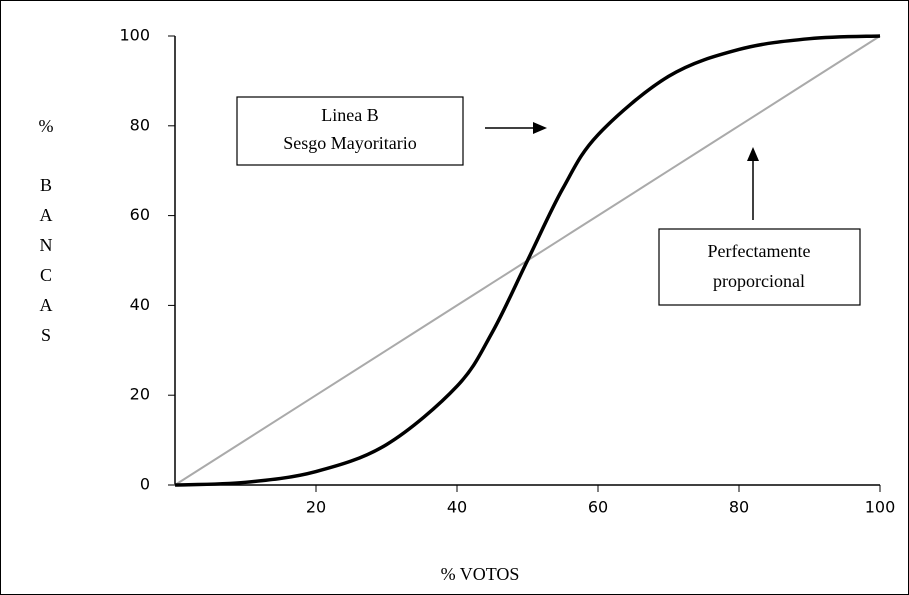 The width and height of the screenshot is (909, 595). What do you see at coordinates (349, 143) in the screenshot?
I see `annotation-text: Sesgo Mayoritario` at bounding box center [349, 143].